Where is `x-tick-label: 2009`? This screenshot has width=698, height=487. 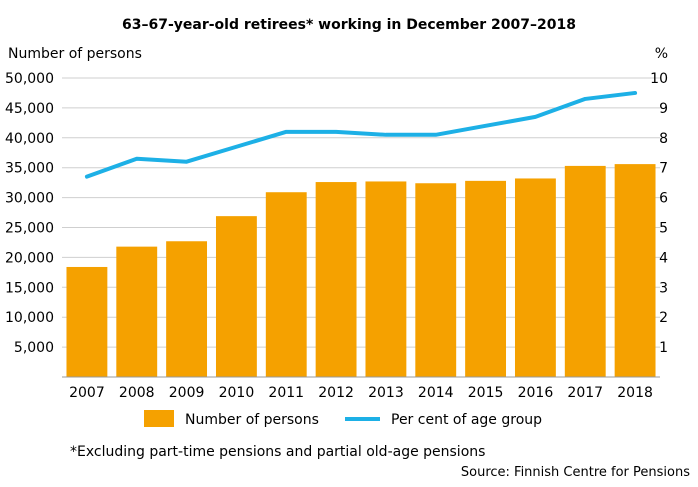
x-tick-label: 2009 is located at coordinates (187, 393).